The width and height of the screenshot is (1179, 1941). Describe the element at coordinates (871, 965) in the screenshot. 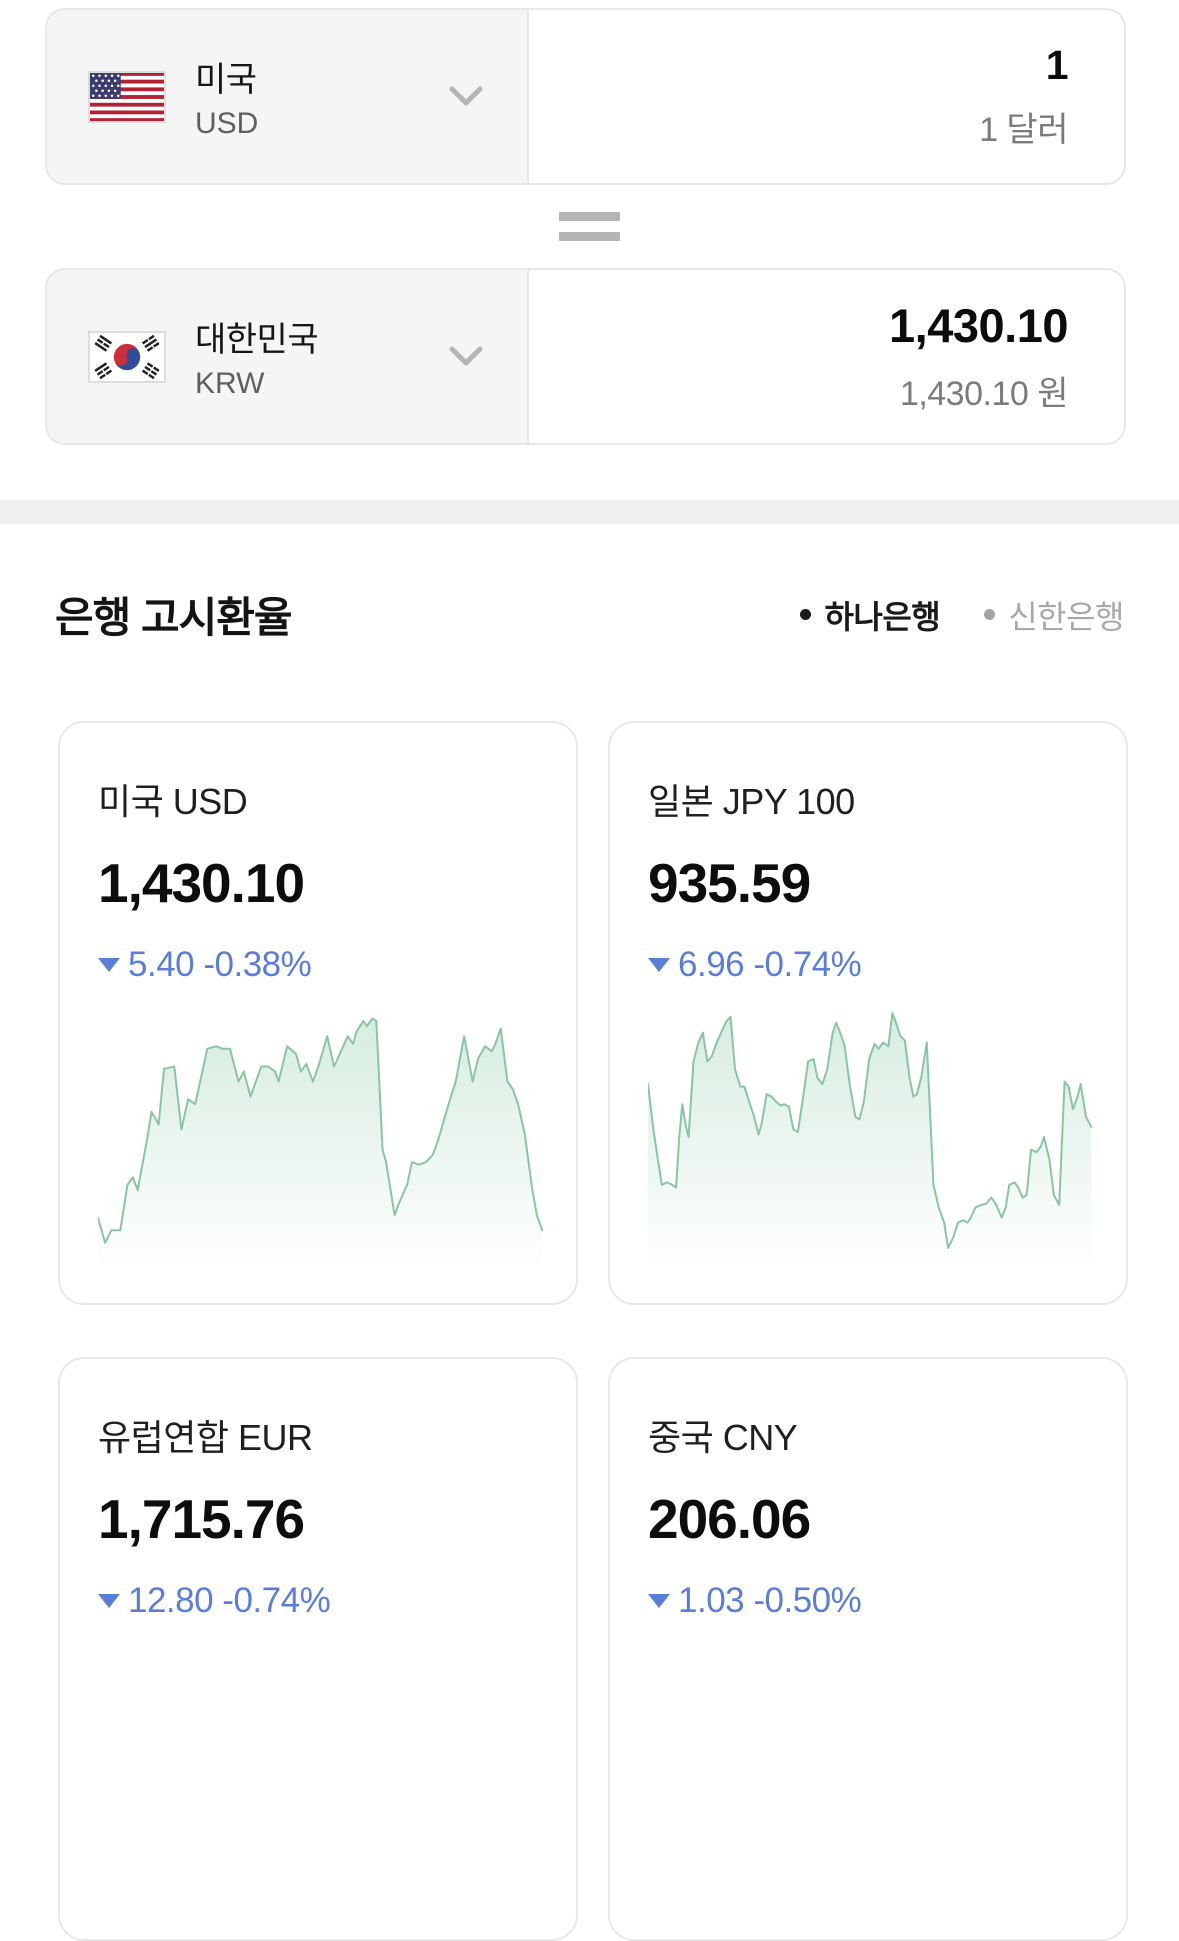

I see `rate-card-change: 6.96 -0.74%` at that location.